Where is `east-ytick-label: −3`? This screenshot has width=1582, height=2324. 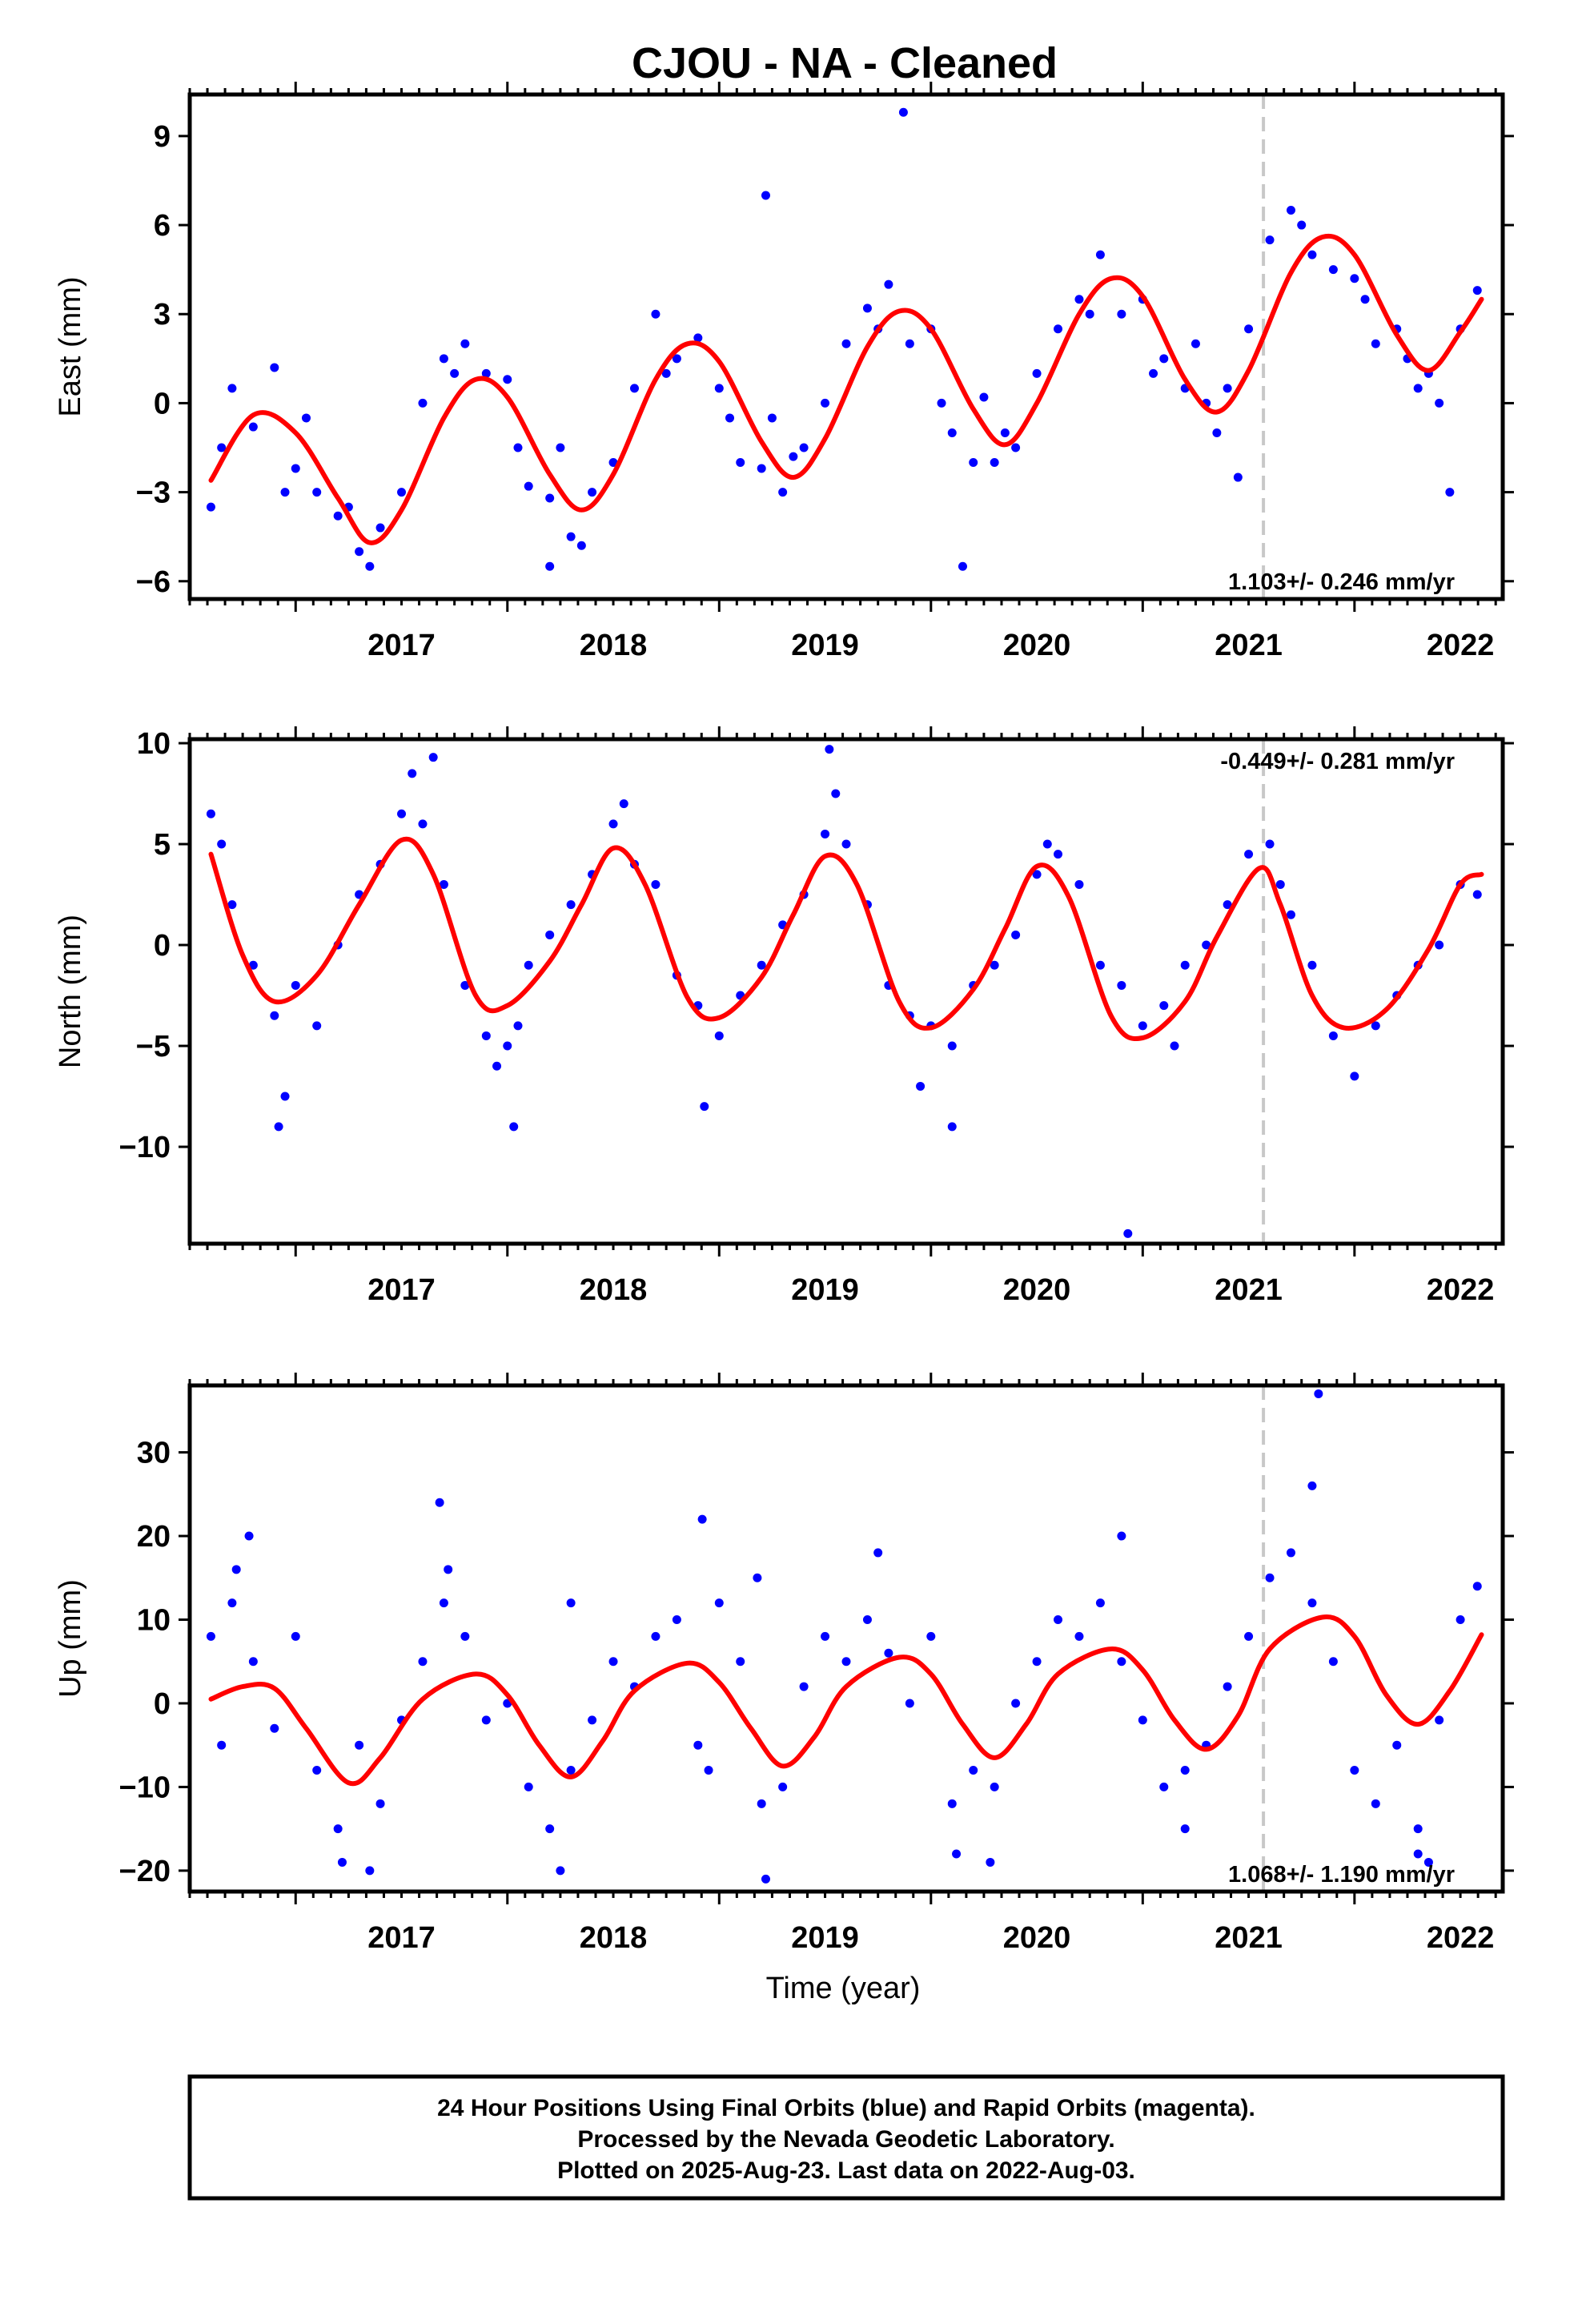
east-ytick-label: −3 is located at coordinates (154, 493).